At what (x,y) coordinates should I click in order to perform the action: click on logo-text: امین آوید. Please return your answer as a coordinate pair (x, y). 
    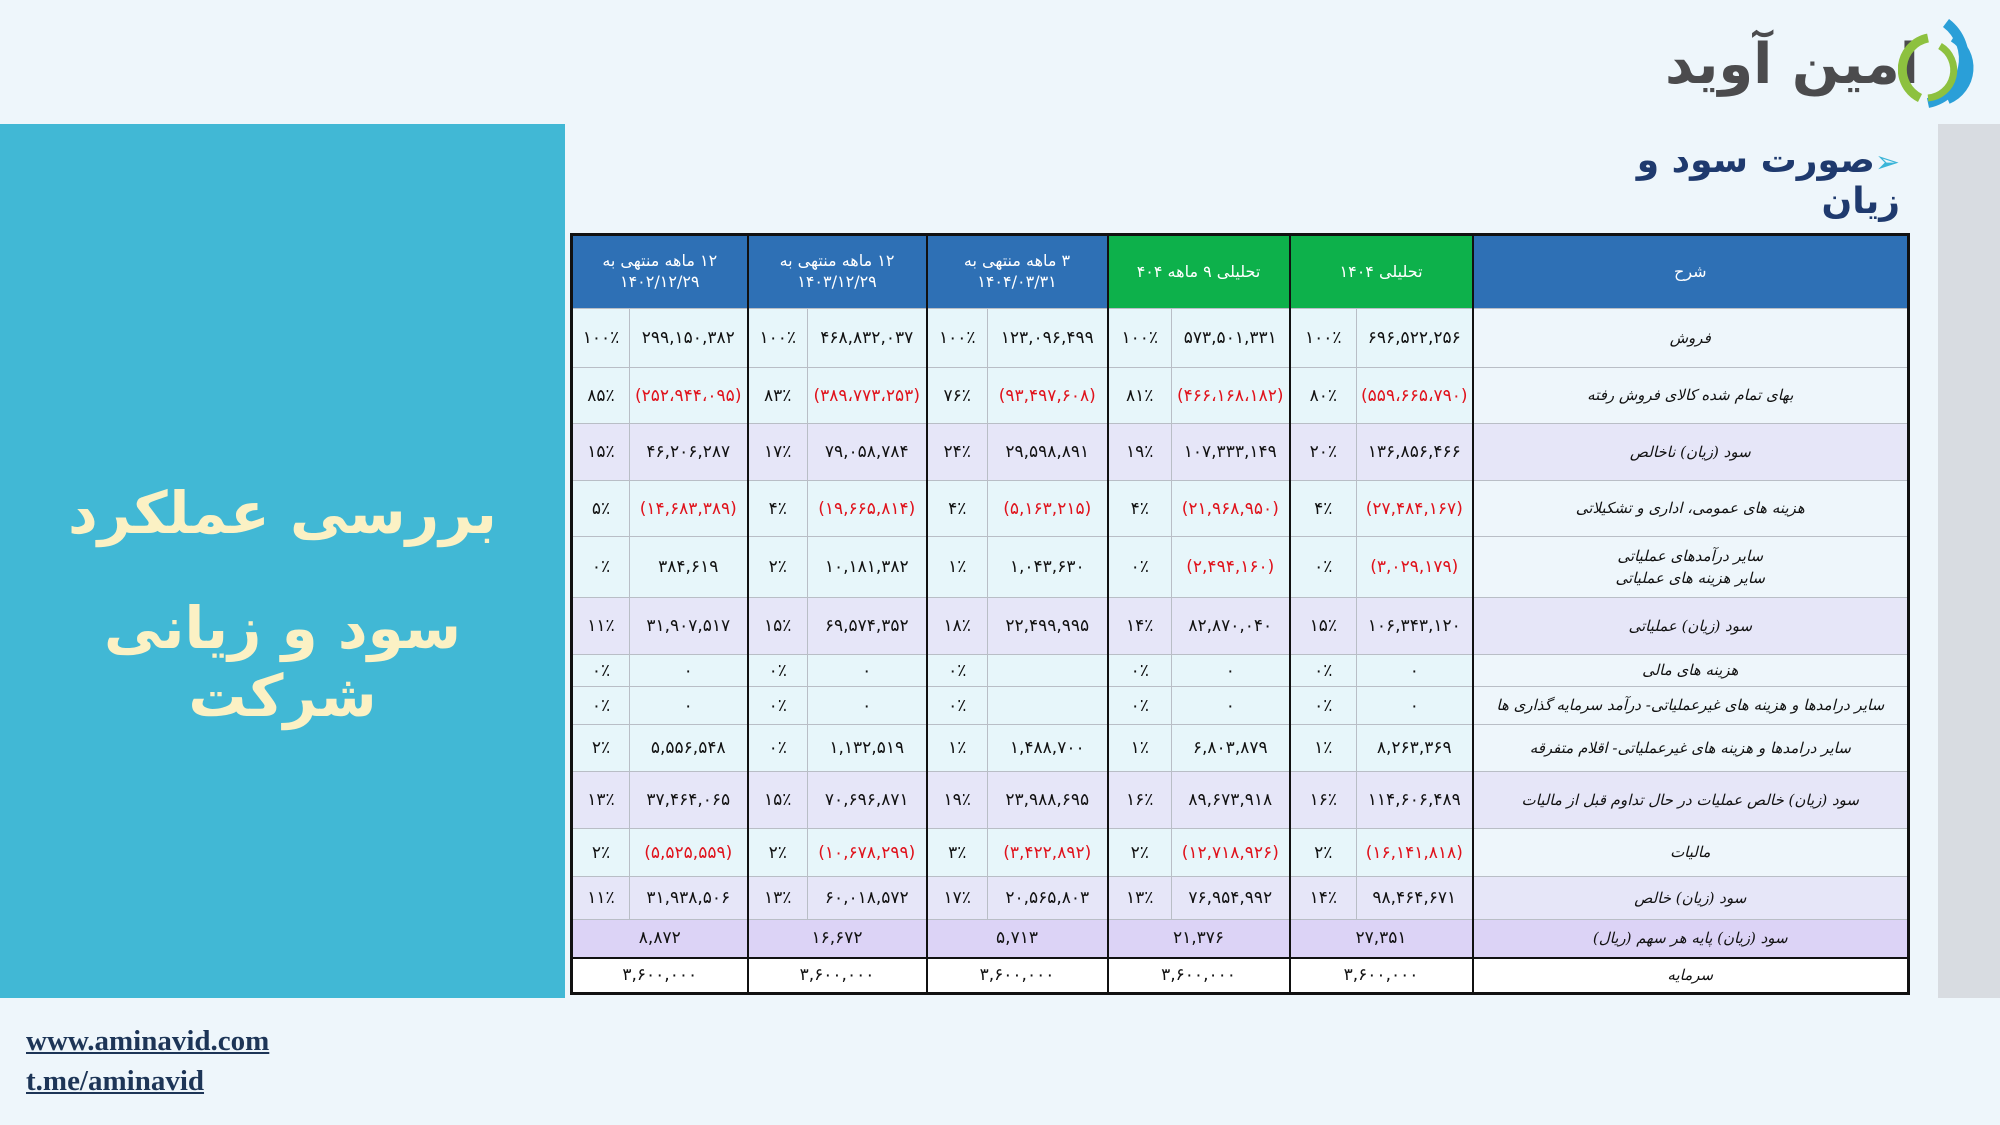
    Looking at the image, I should click on (1792, 64).